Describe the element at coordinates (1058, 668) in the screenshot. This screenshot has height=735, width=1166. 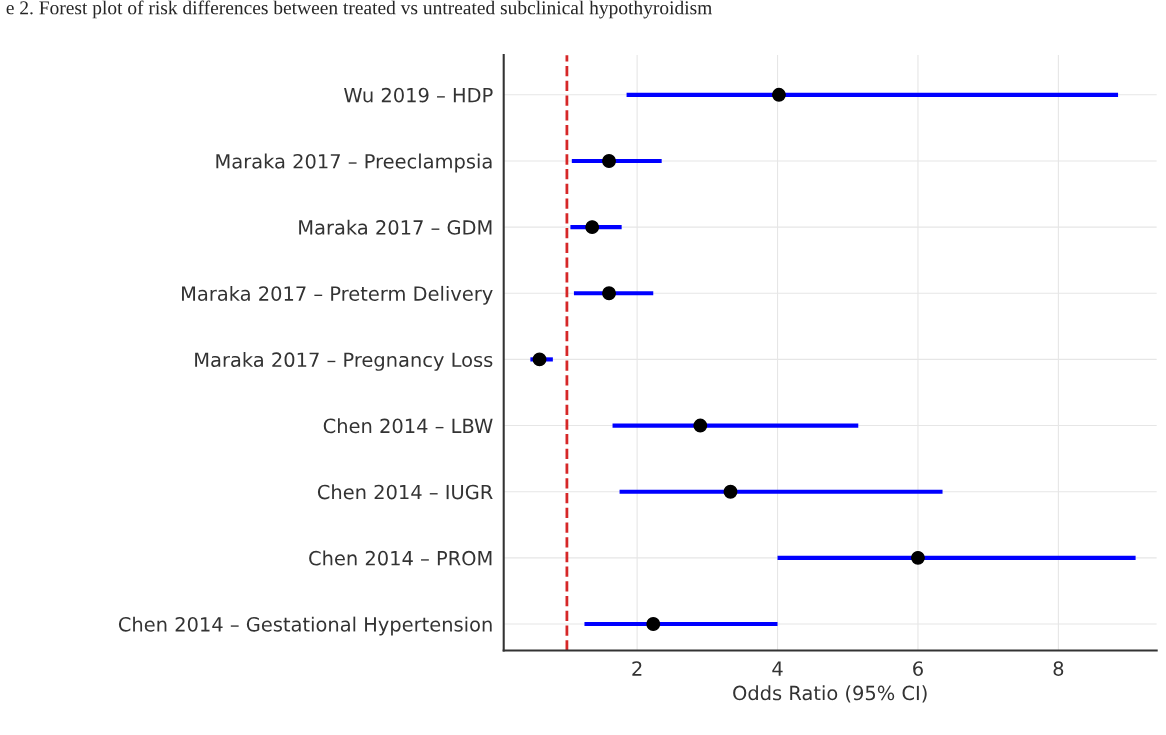
I see `x-tick-label: 8` at that location.